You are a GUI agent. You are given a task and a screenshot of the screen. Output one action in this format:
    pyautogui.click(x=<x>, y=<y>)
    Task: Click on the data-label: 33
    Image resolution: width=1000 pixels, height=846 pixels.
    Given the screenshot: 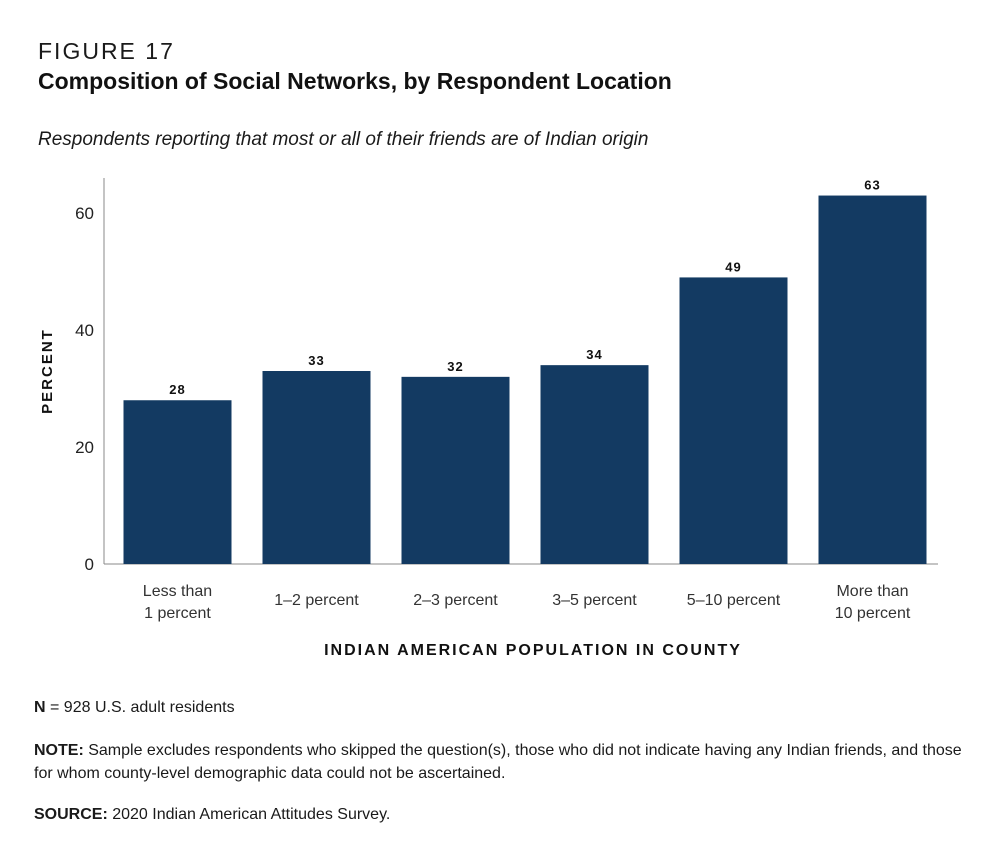 What is the action you would take?
    pyautogui.click(x=316, y=360)
    